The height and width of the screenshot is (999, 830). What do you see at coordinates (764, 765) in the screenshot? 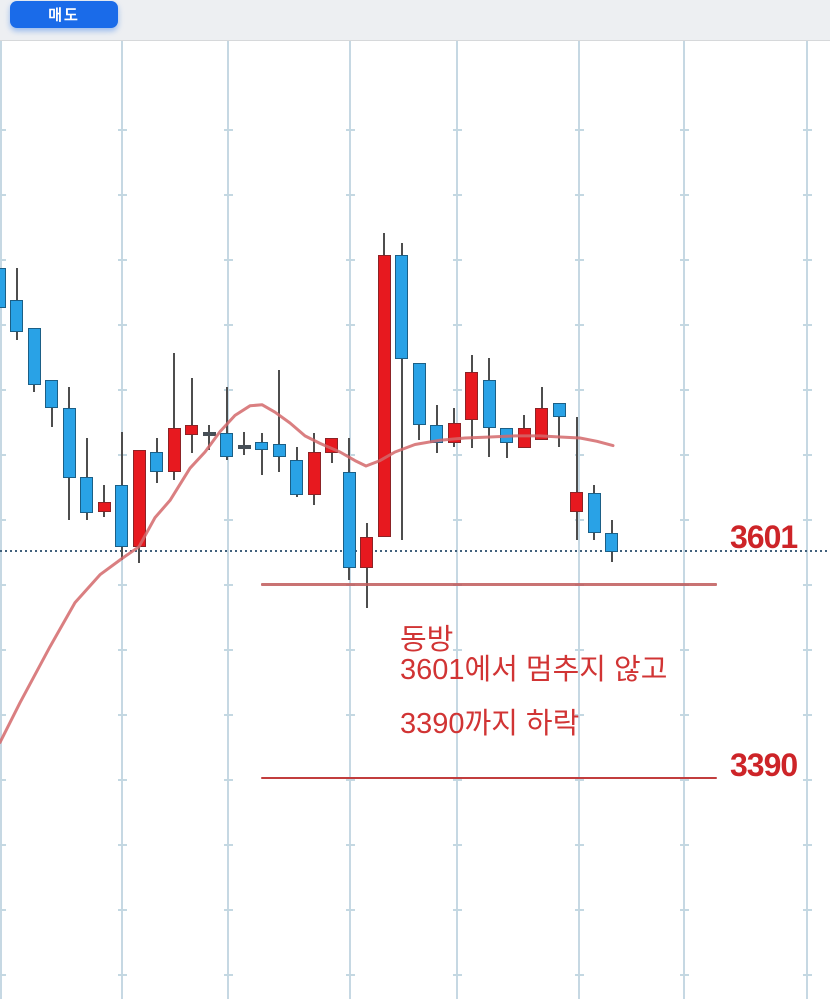
I see `price-label-3390: 3390` at bounding box center [764, 765].